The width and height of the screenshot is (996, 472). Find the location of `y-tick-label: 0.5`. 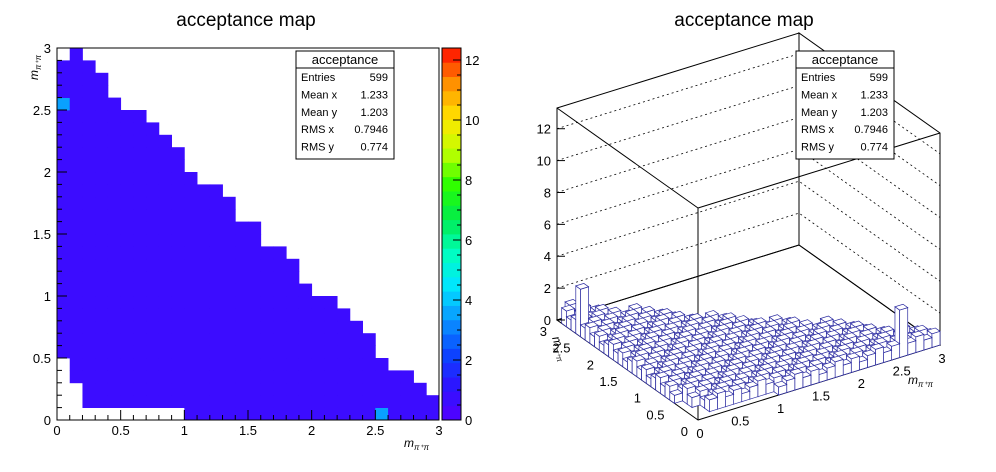

y-tick-label: 0.5 is located at coordinates (42, 358).